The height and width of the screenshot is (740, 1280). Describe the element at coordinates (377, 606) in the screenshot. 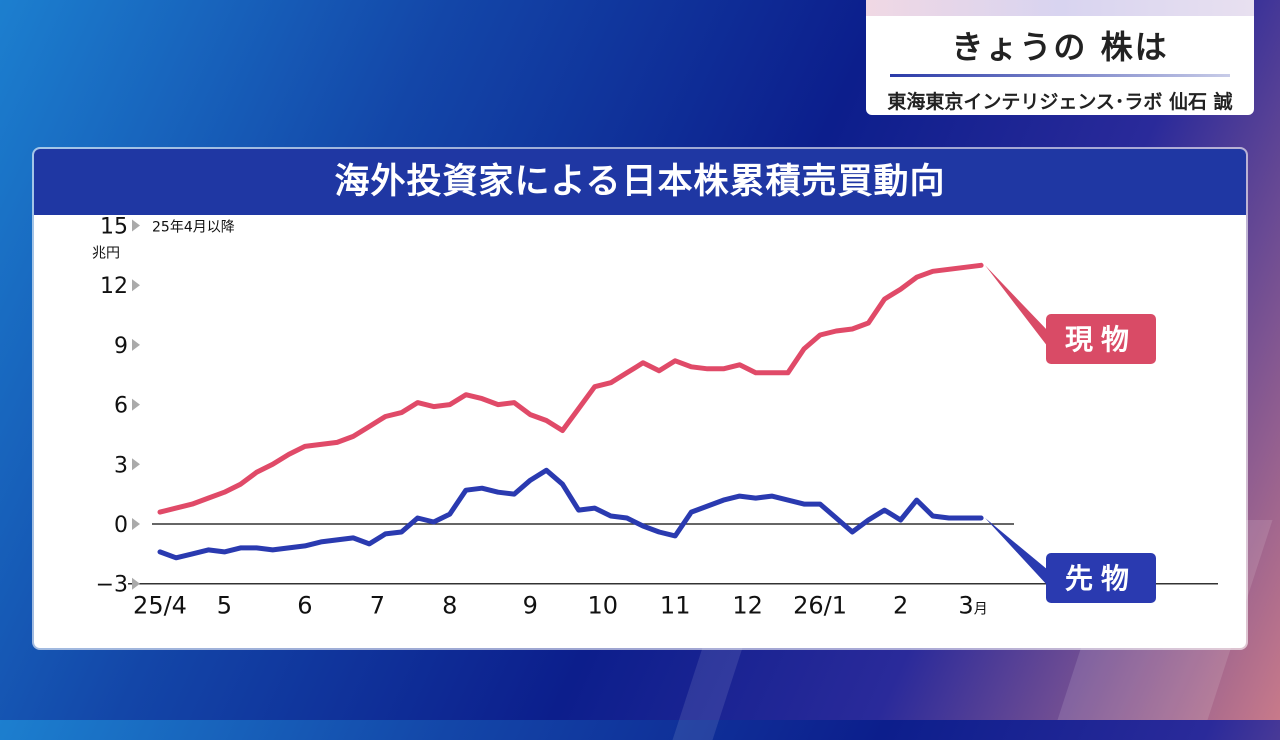

I see `x-tick-label: 7` at that location.